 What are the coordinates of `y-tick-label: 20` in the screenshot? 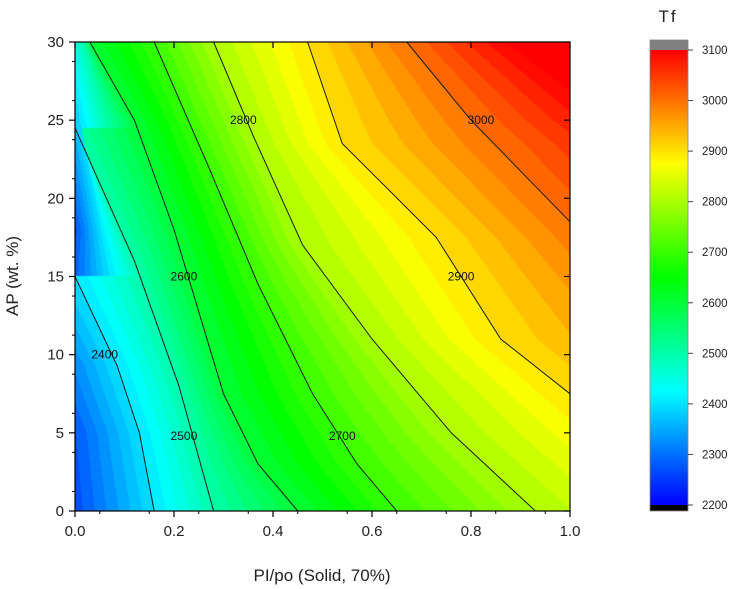 It's located at (55, 198).